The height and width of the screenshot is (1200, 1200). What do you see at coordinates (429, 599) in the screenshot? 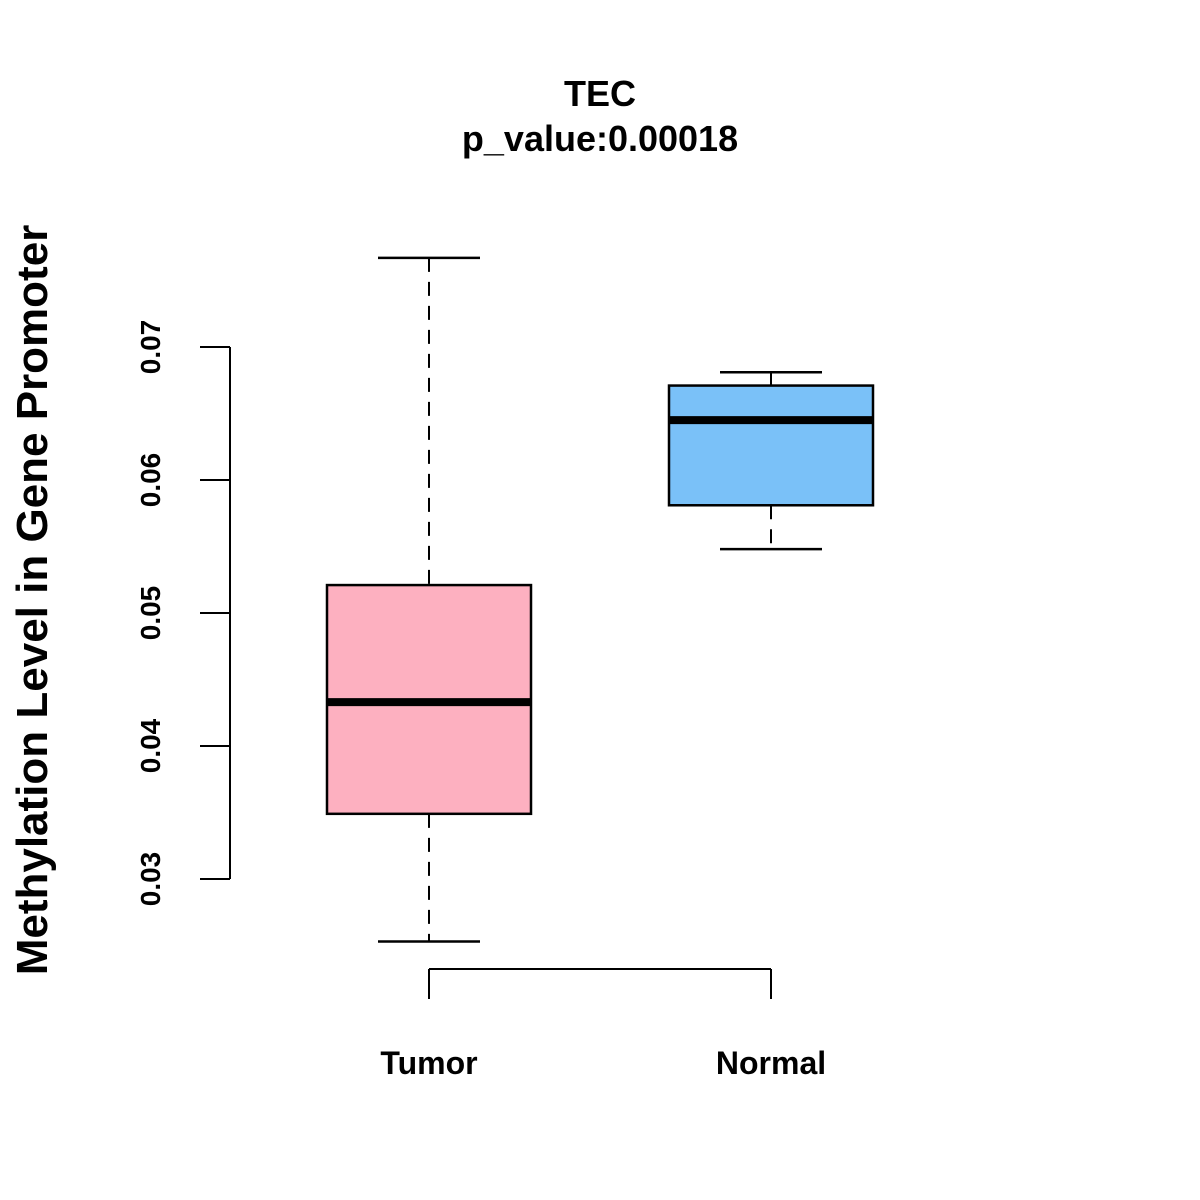
I see `box-group-tumor` at bounding box center [429, 599].